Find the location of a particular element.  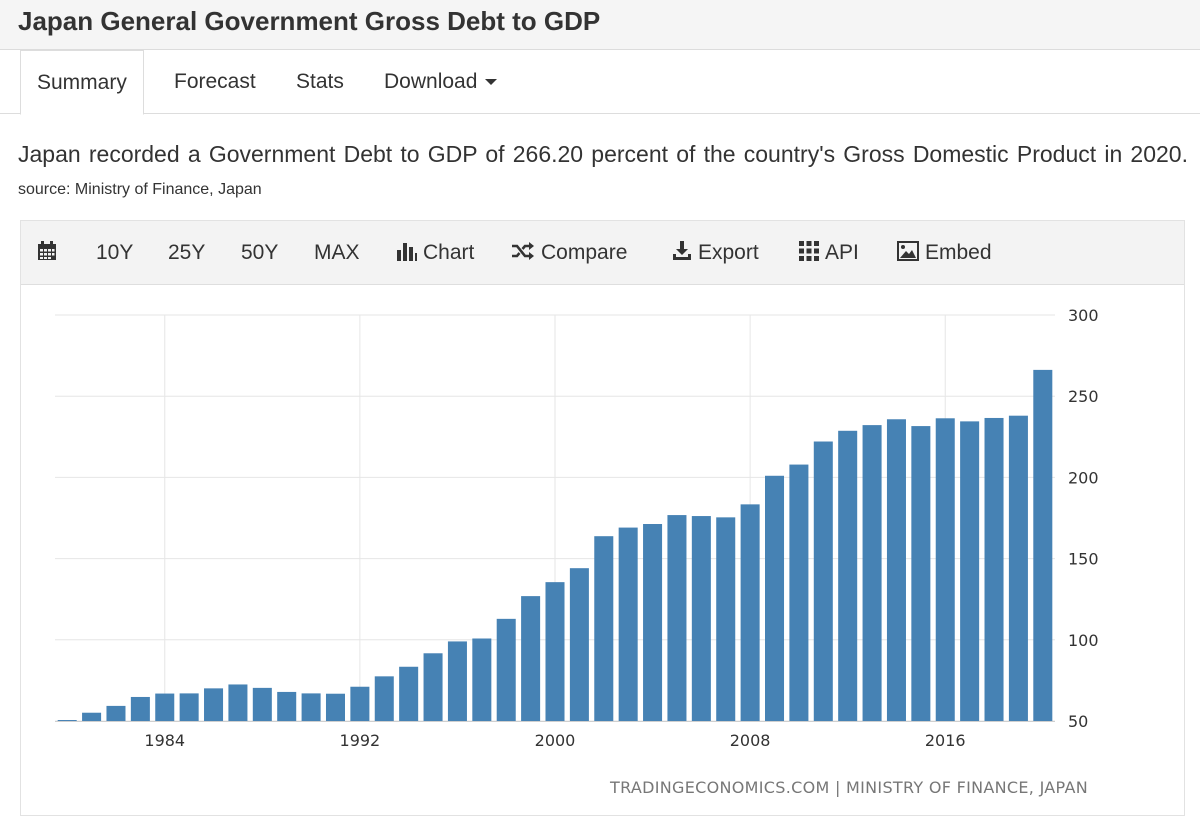

grid-icon is located at coordinates (809, 251).